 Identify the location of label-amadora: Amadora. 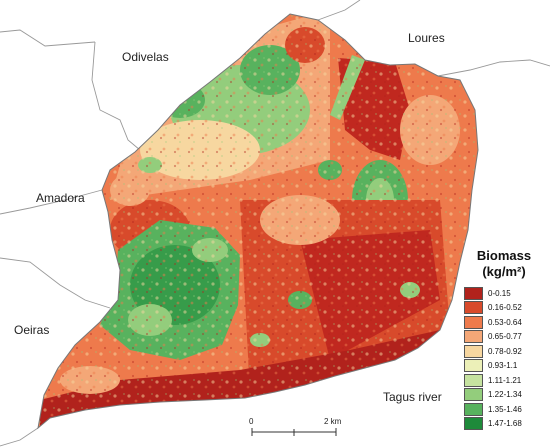
(60, 198).